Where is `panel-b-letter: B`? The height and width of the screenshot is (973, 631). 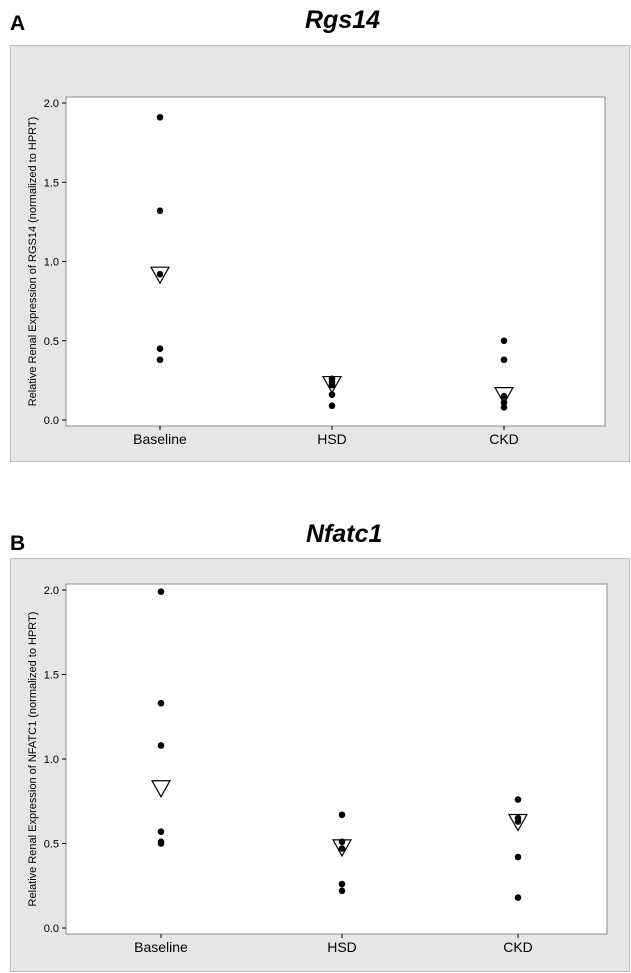 panel-b-letter: B is located at coordinates (18, 543).